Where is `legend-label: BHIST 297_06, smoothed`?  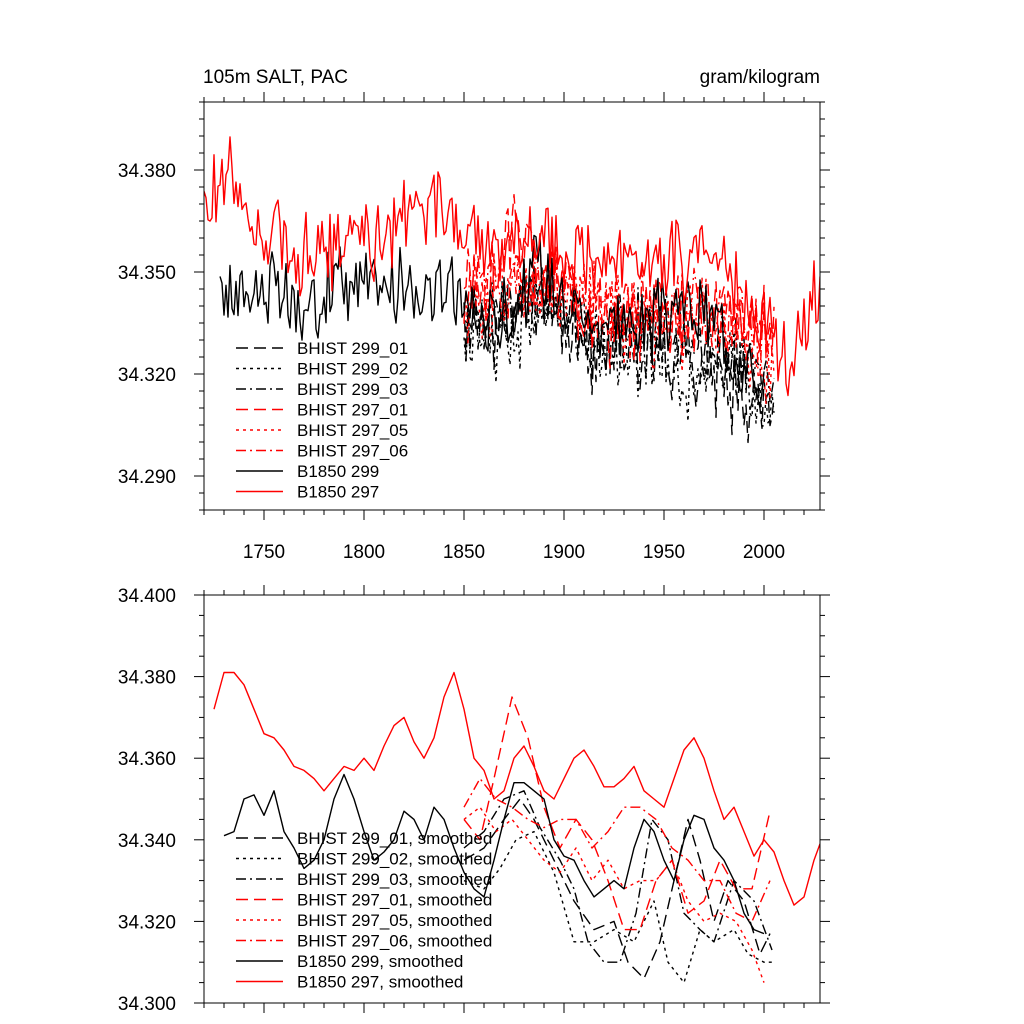
legend-label: BHIST 297_06, smoothed is located at coordinates (394, 941).